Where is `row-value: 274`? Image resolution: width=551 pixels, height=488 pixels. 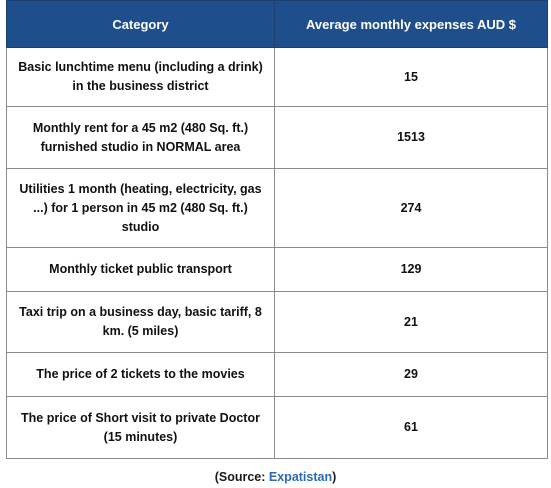 row-value: 274 is located at coordinates (411, 208).